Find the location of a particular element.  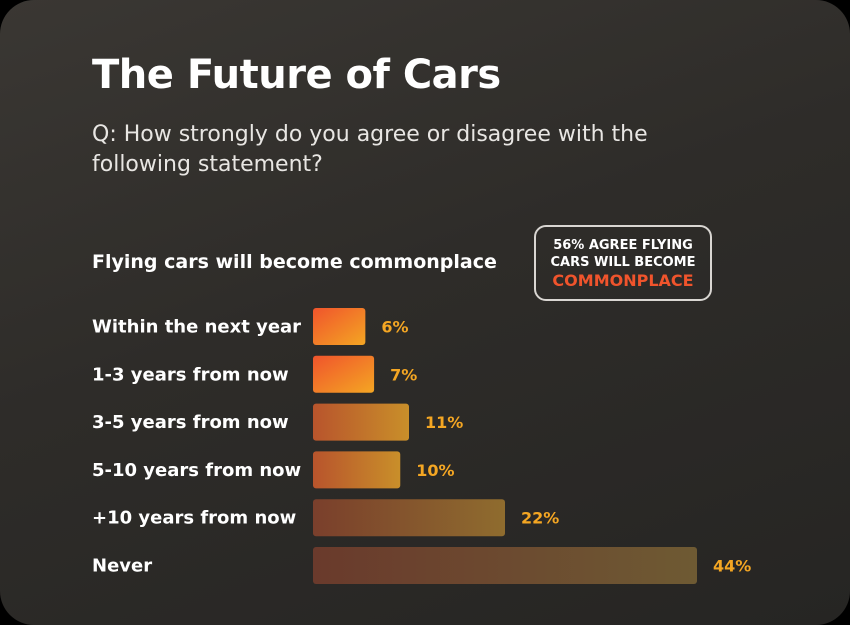

callout-accent: COMMONPLACE is located at coordinates (623, 280).